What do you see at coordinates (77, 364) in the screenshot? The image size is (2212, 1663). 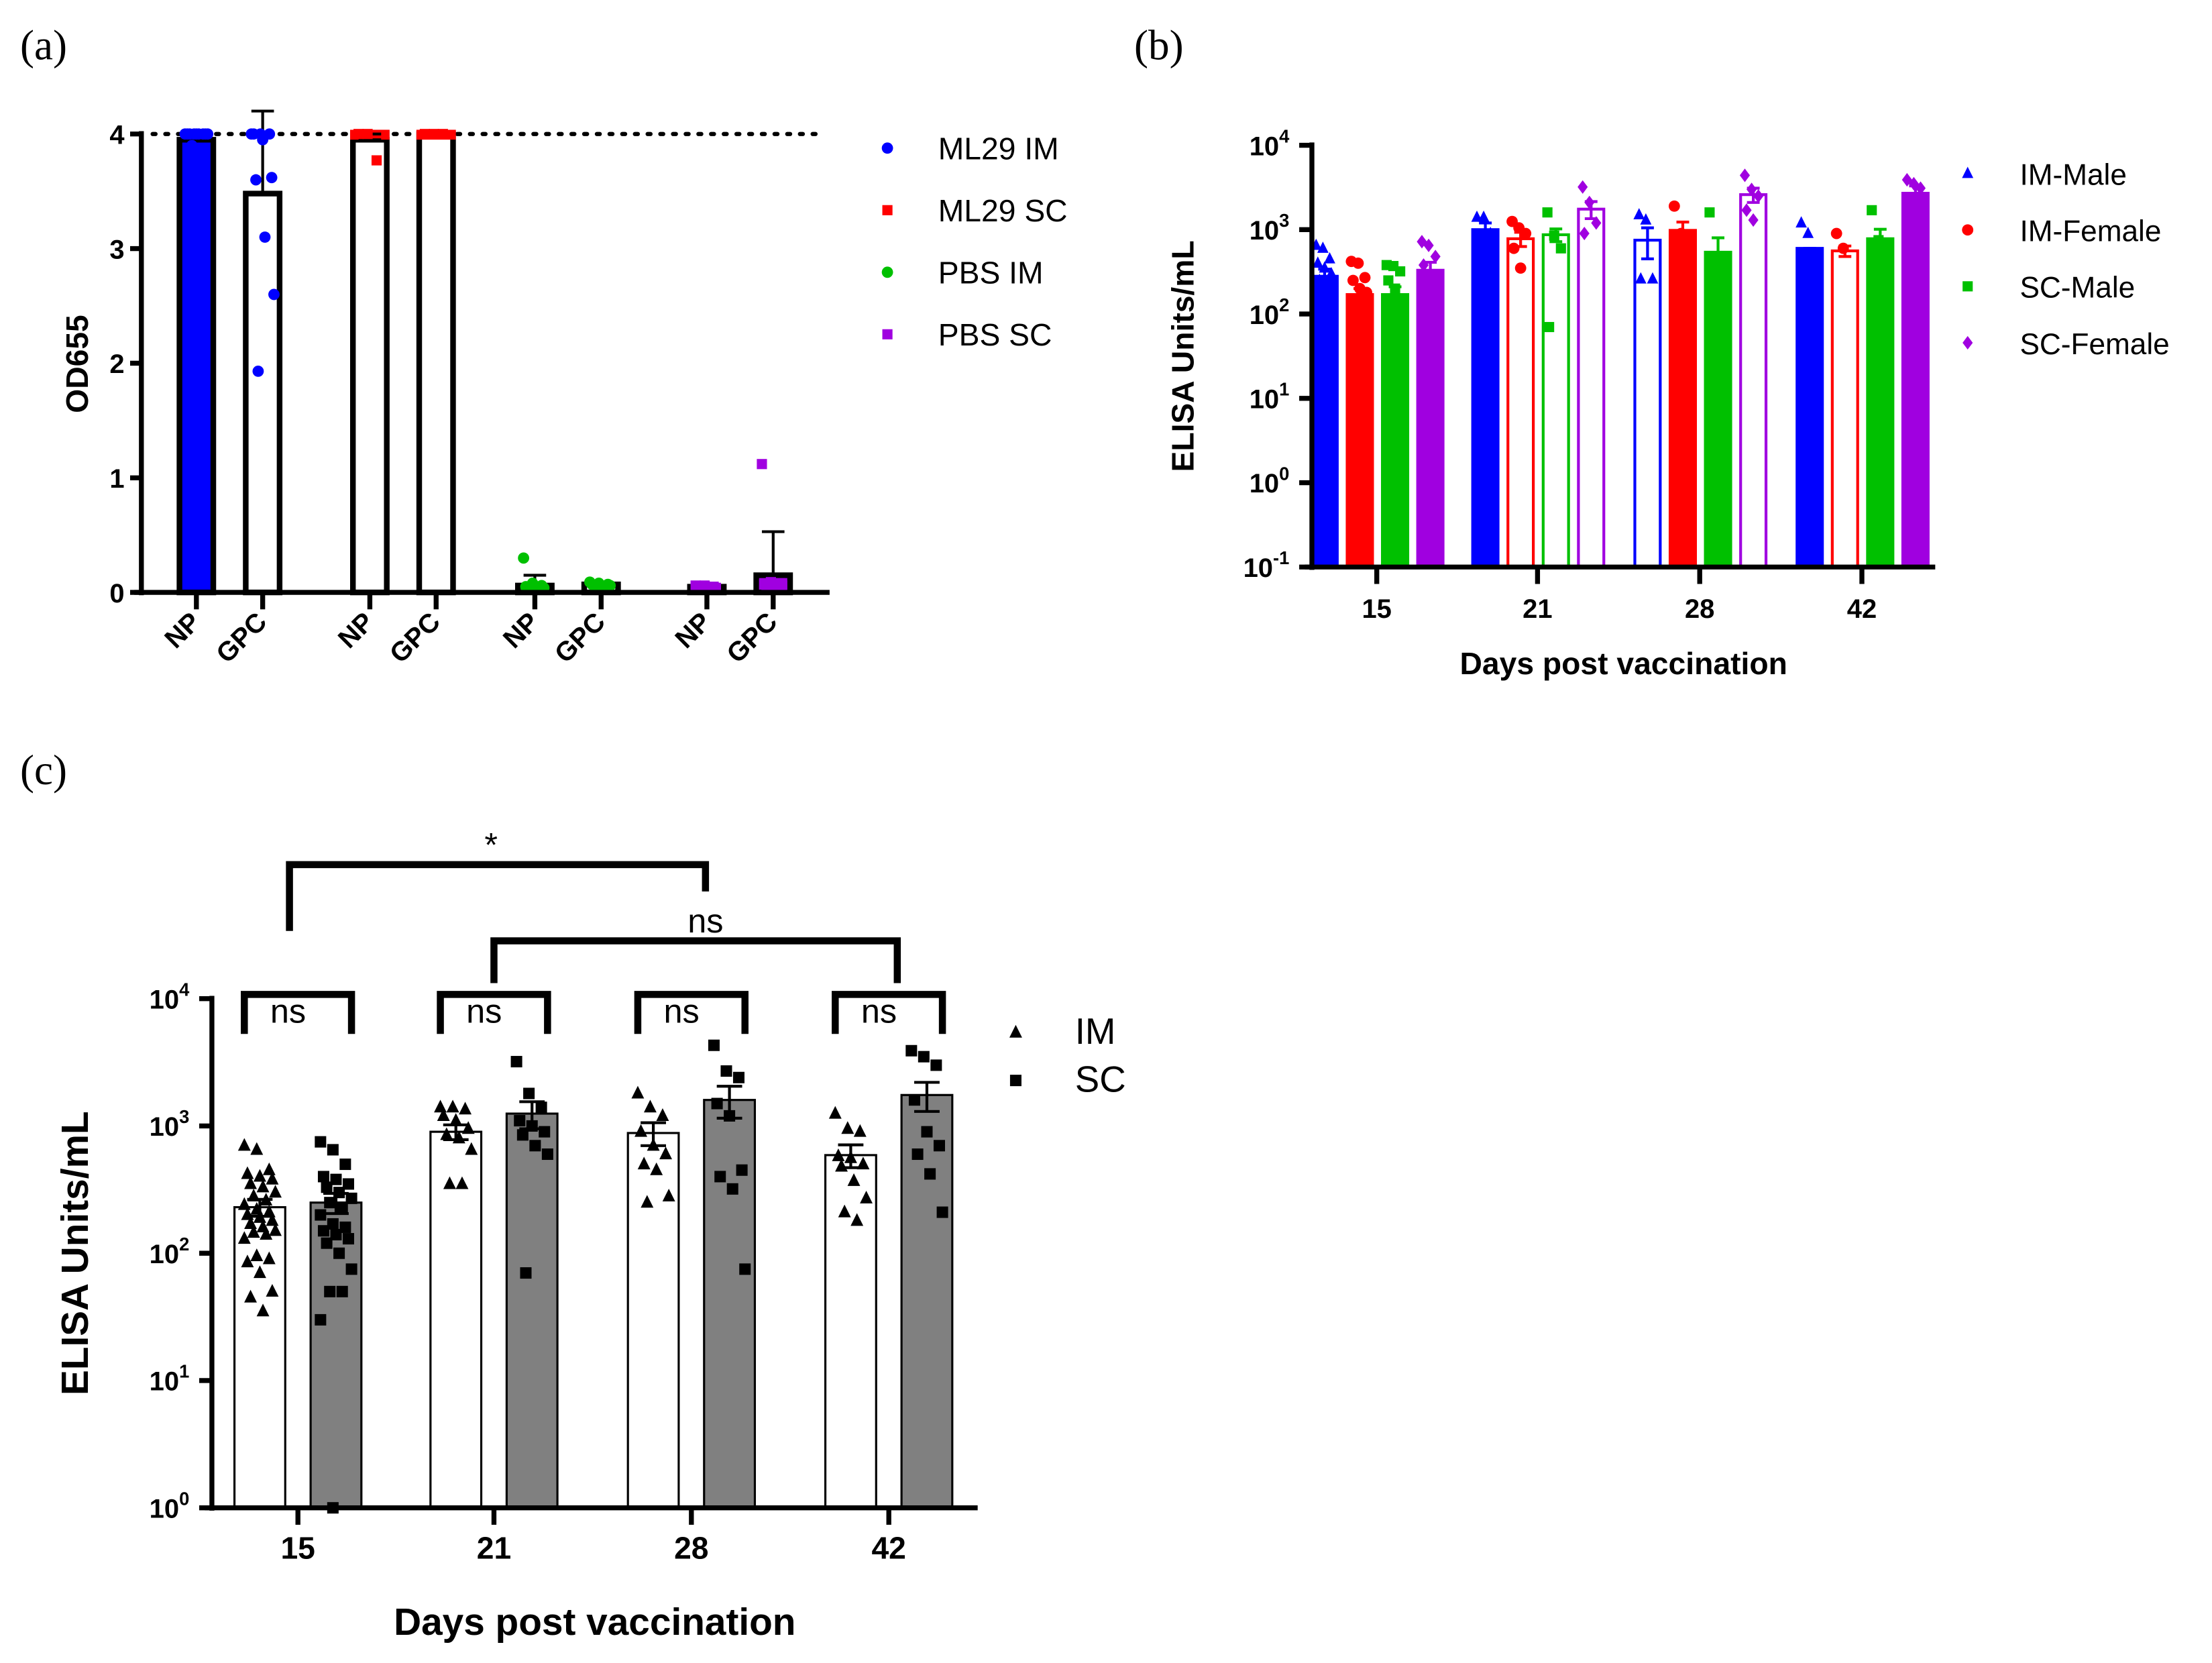 I see `y-axis-label: OD655` at bounding box center [77, 364].